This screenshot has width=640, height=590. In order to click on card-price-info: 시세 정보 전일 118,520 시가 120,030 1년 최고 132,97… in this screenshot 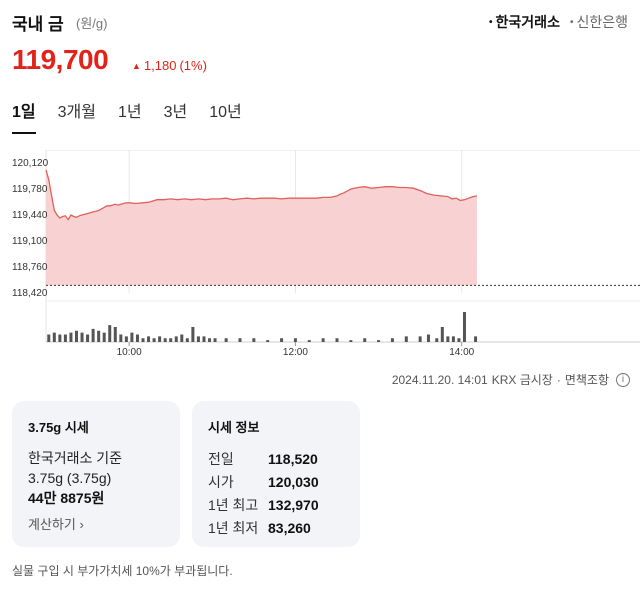, I will do `click(276, 474)`.